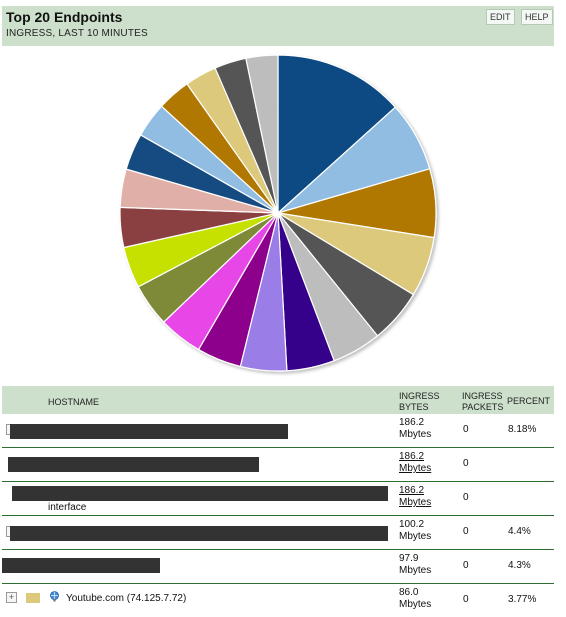 Image resolution: width=566 pixels, height=617 pixels. I want to click on percent: 8.18%, so click(522, 429).